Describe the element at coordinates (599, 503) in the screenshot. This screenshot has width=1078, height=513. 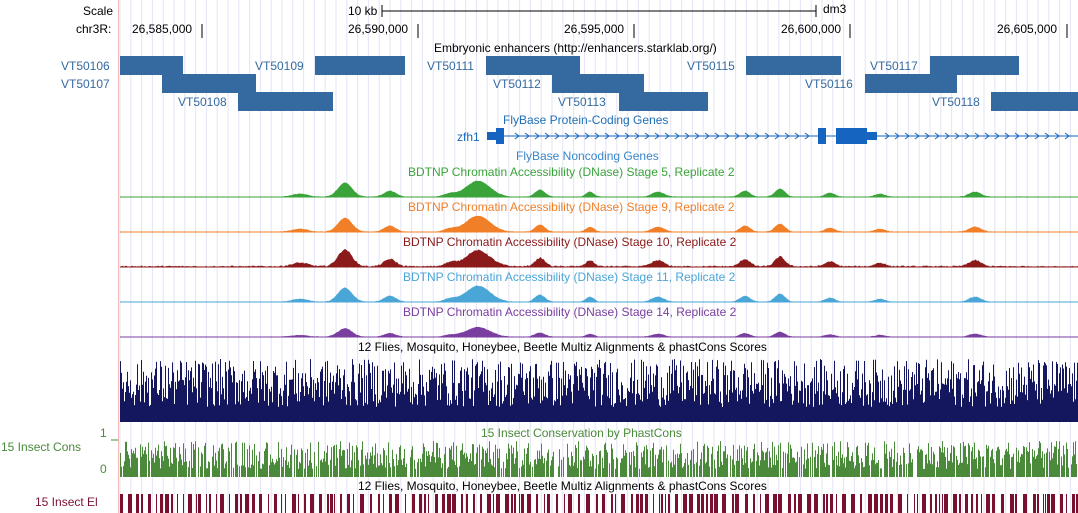
I see `insect-elements-plot` at that location.